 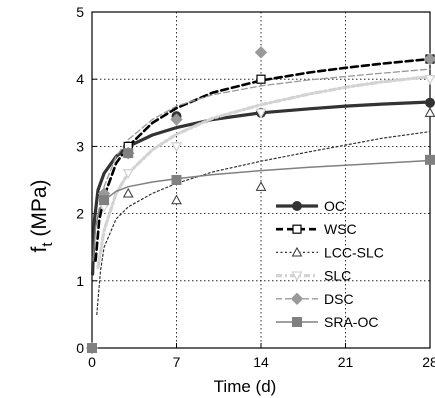 I want to click on x-tick-label-28: 28, so click(x=428, y=362).